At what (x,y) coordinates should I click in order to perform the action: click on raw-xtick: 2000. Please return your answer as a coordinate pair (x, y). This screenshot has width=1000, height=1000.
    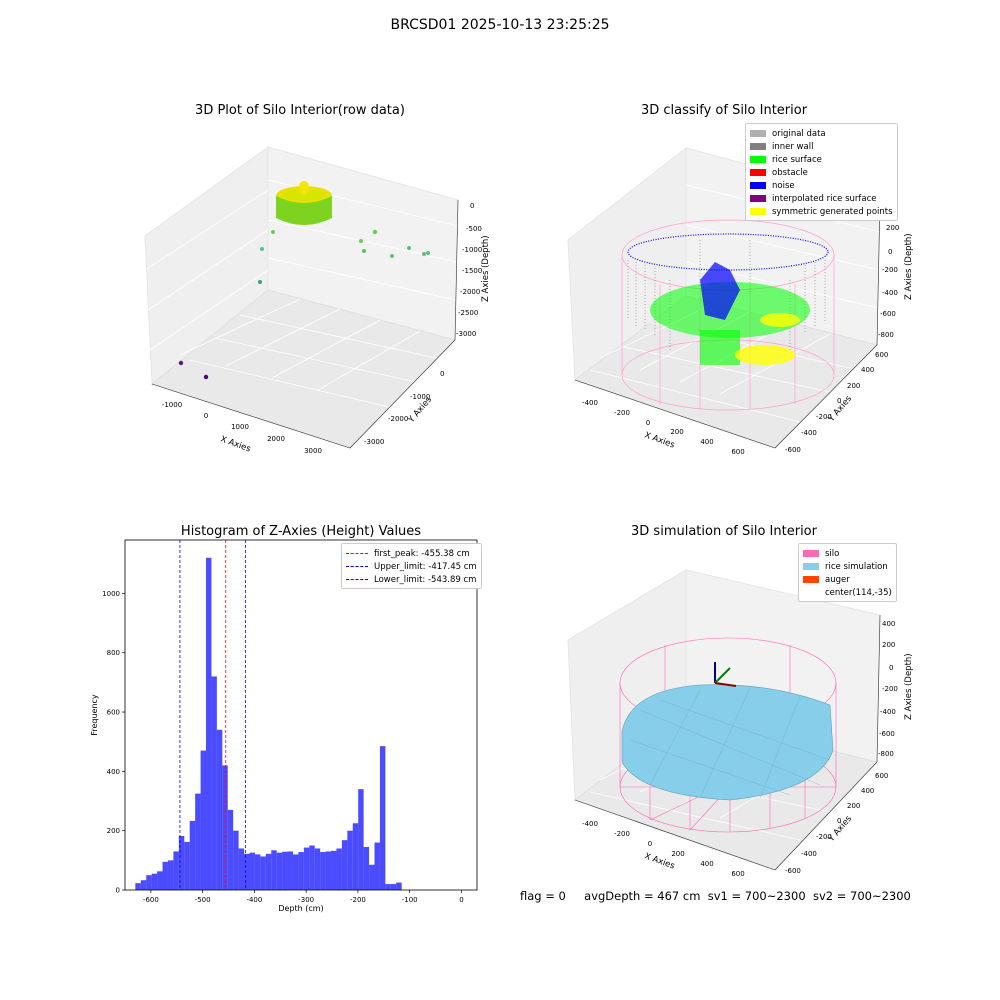
    Looking at the image, I should click on (276, 439).